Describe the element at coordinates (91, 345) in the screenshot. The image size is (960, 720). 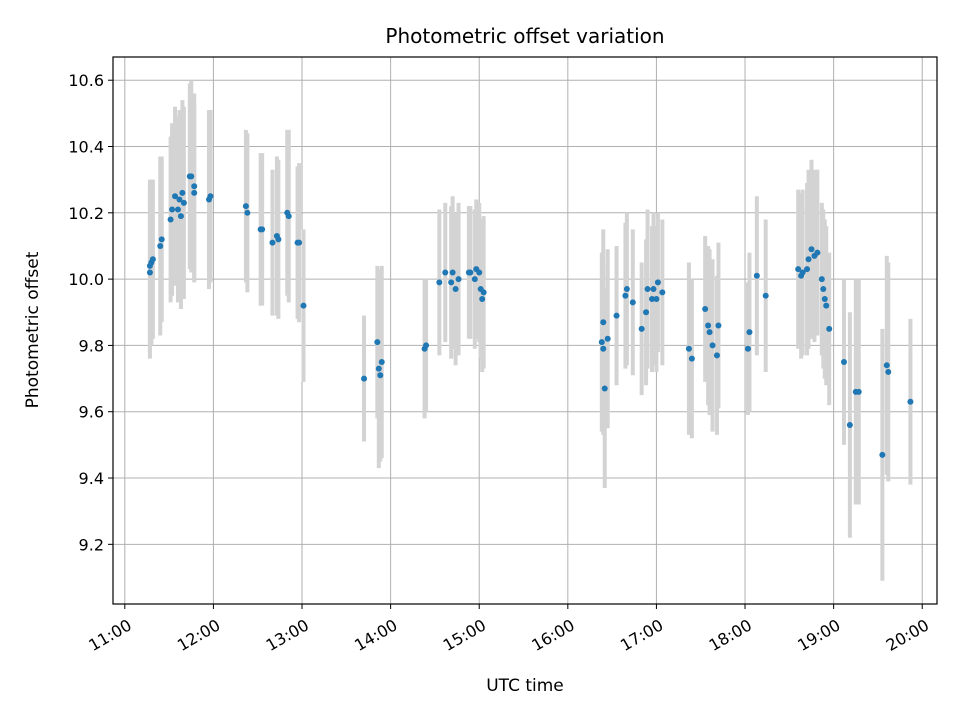
I see `y-tick-label: 9.8` at that location.